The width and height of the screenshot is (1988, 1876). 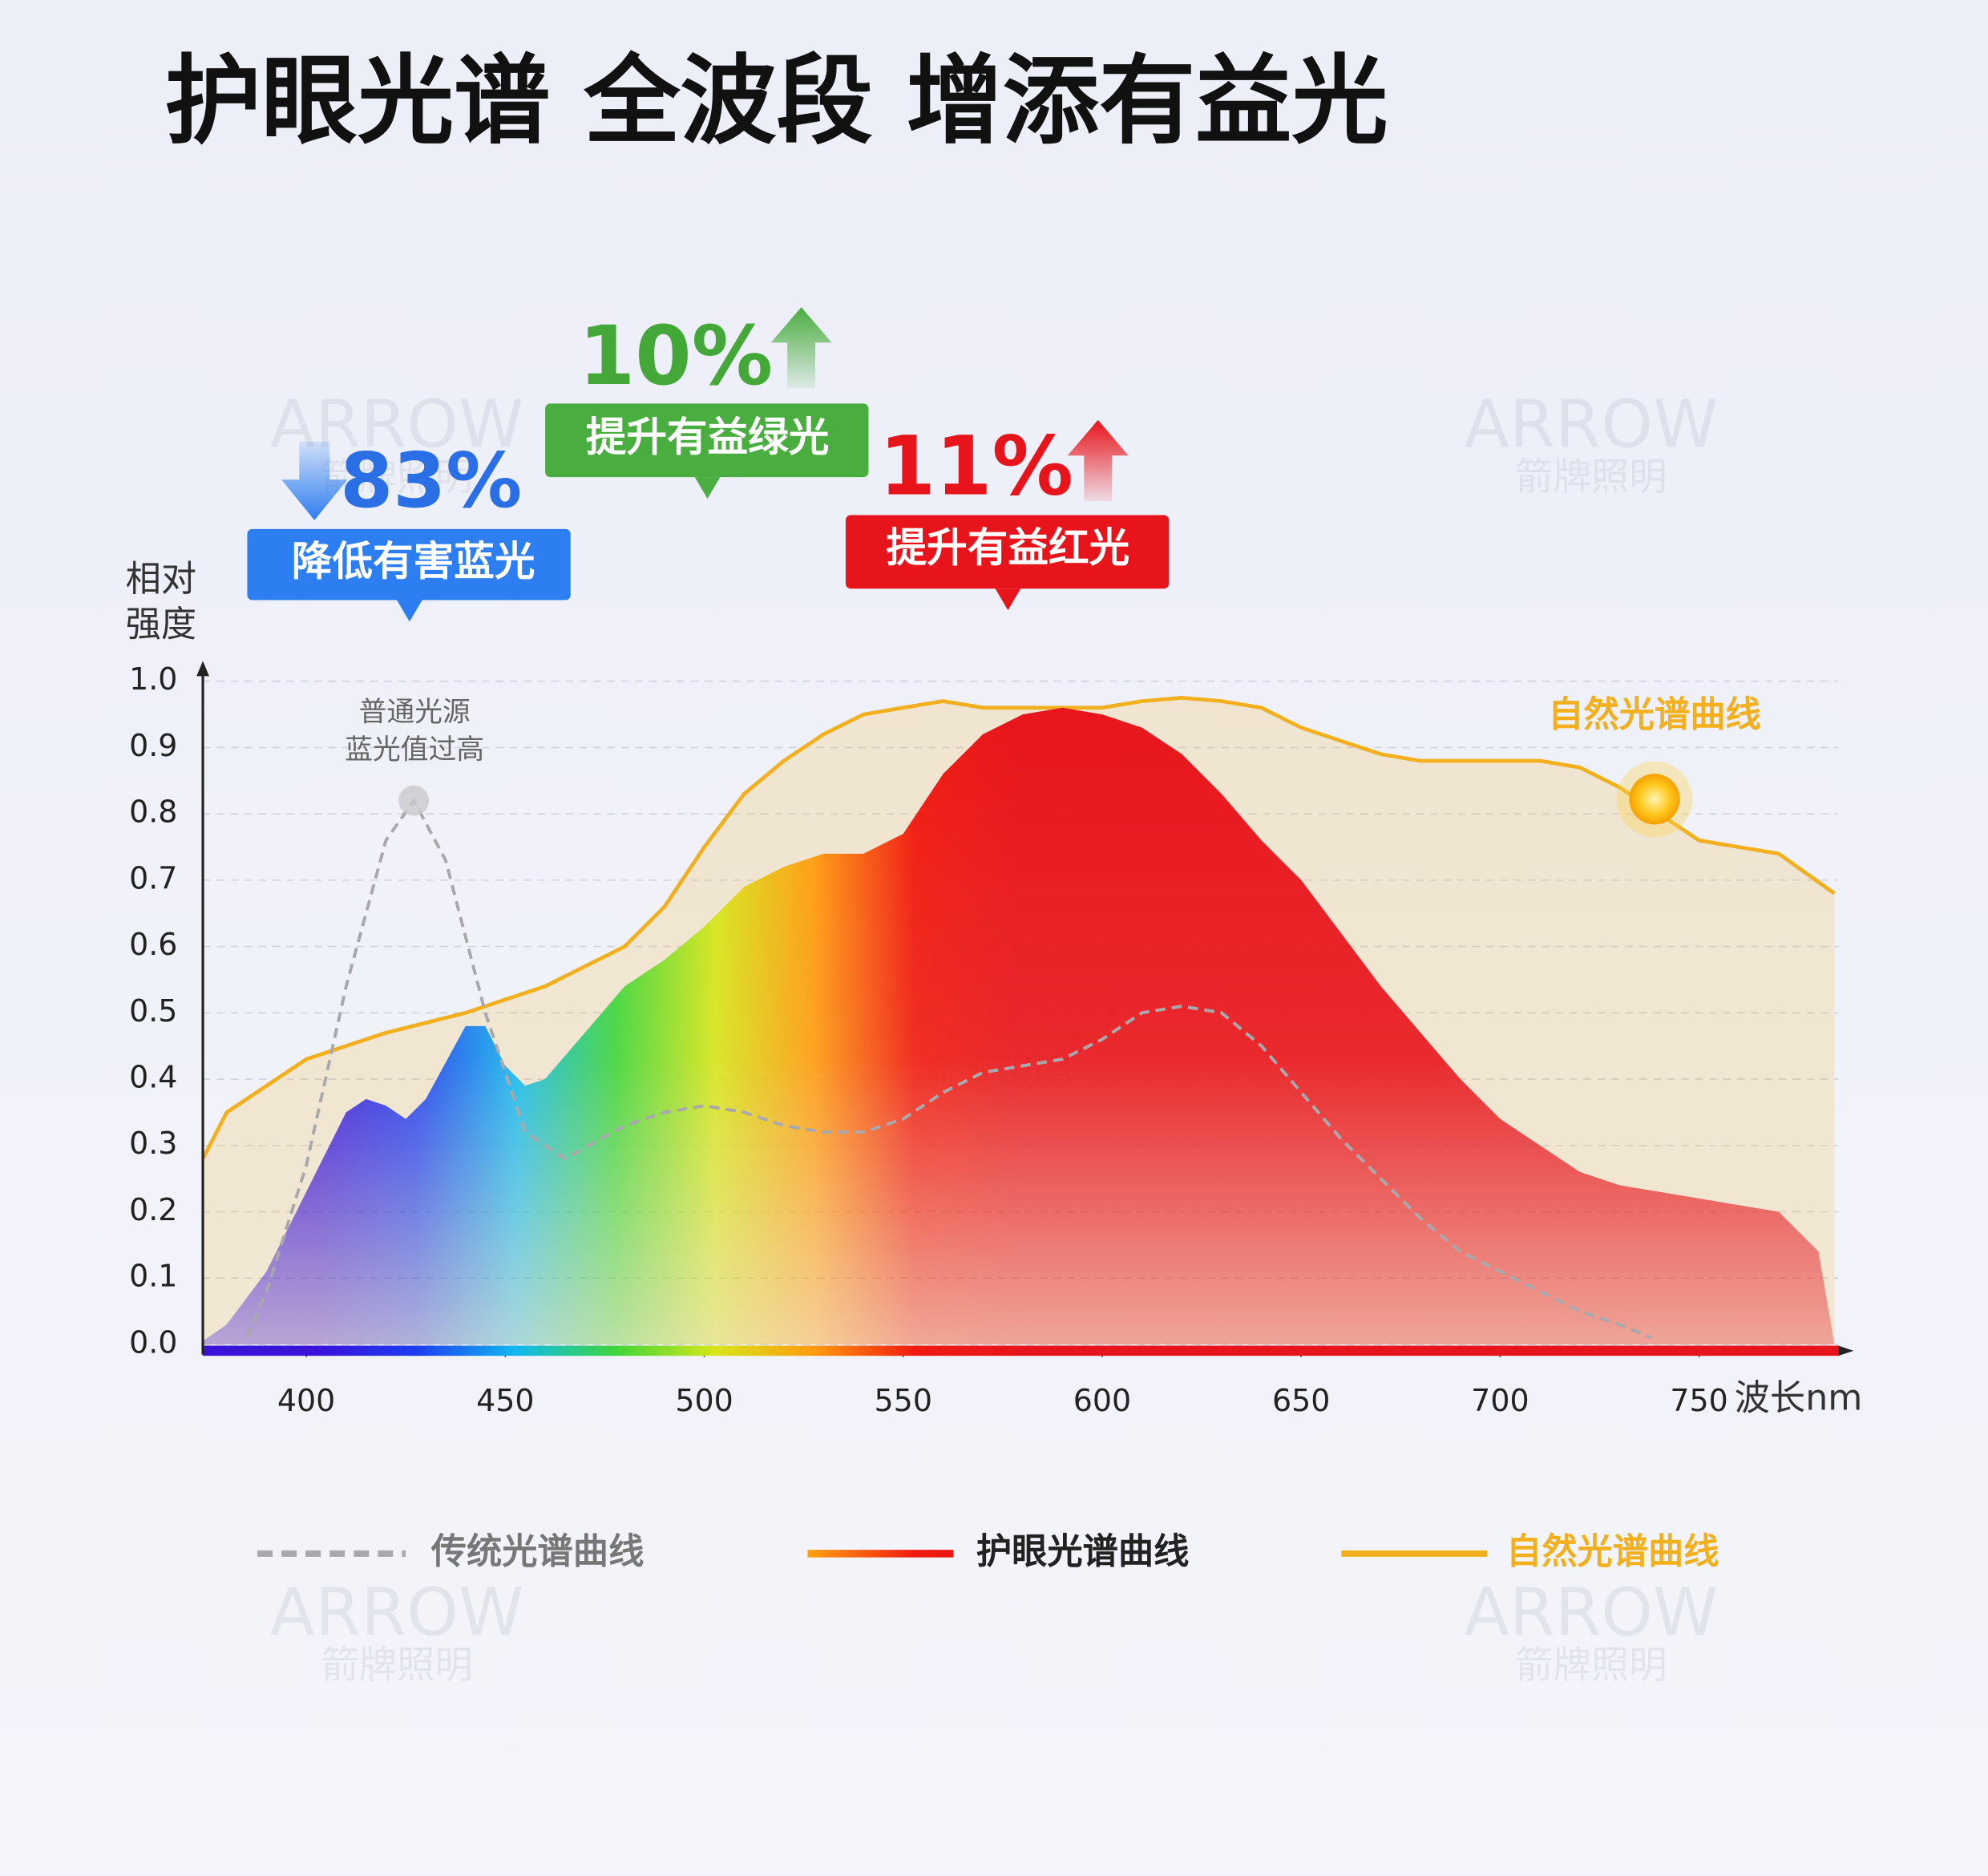 I want to click on y-tick-label: 0.0, so click(x=153, y=1342).